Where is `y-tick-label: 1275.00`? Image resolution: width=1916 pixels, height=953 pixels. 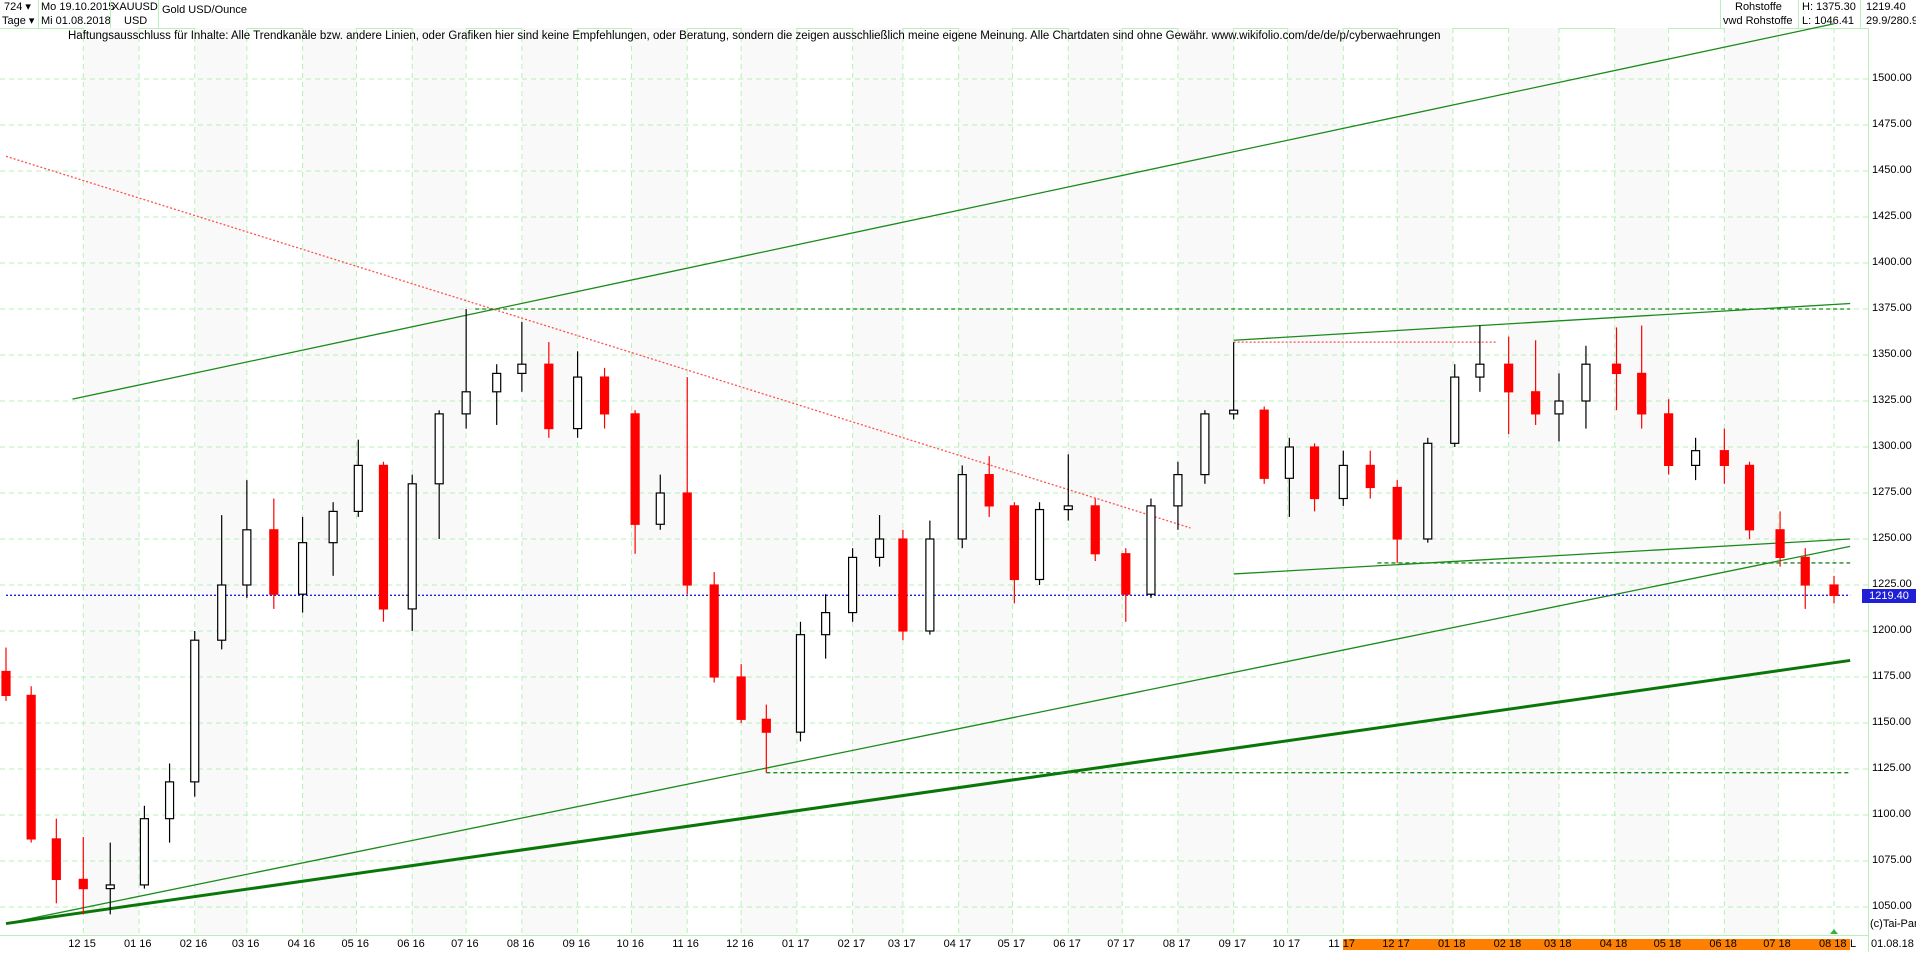
y-tick-label: 1275.00 is located at coordinates (1892, 492).